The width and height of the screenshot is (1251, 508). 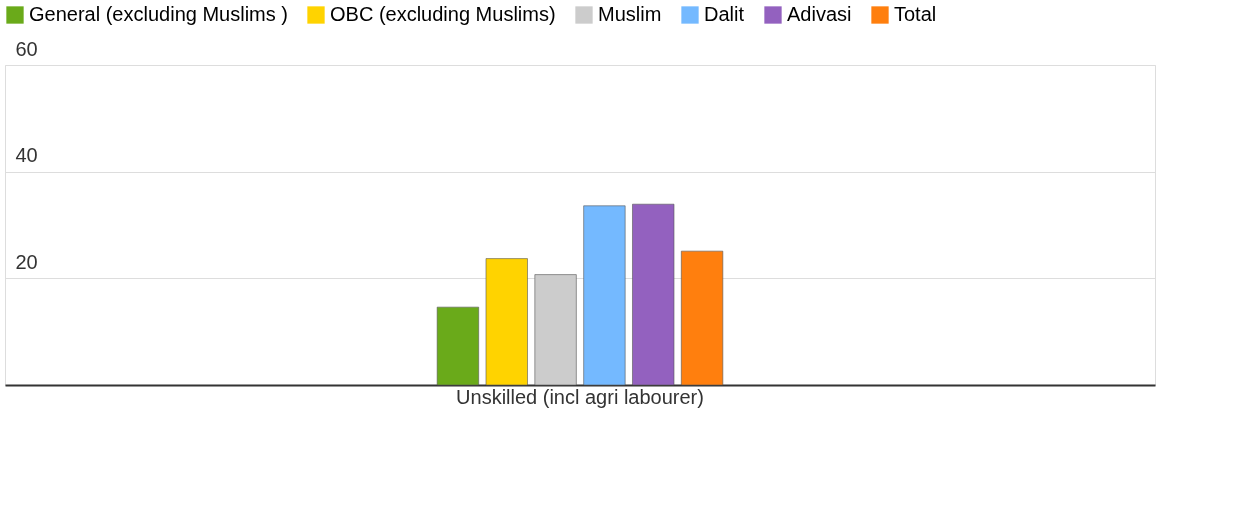 What do you see at coordinates (580, 396) in the screenshot?
I see `x-tick-label: Unskilled (incl agri labourer)` at bounding box center [580, 396].